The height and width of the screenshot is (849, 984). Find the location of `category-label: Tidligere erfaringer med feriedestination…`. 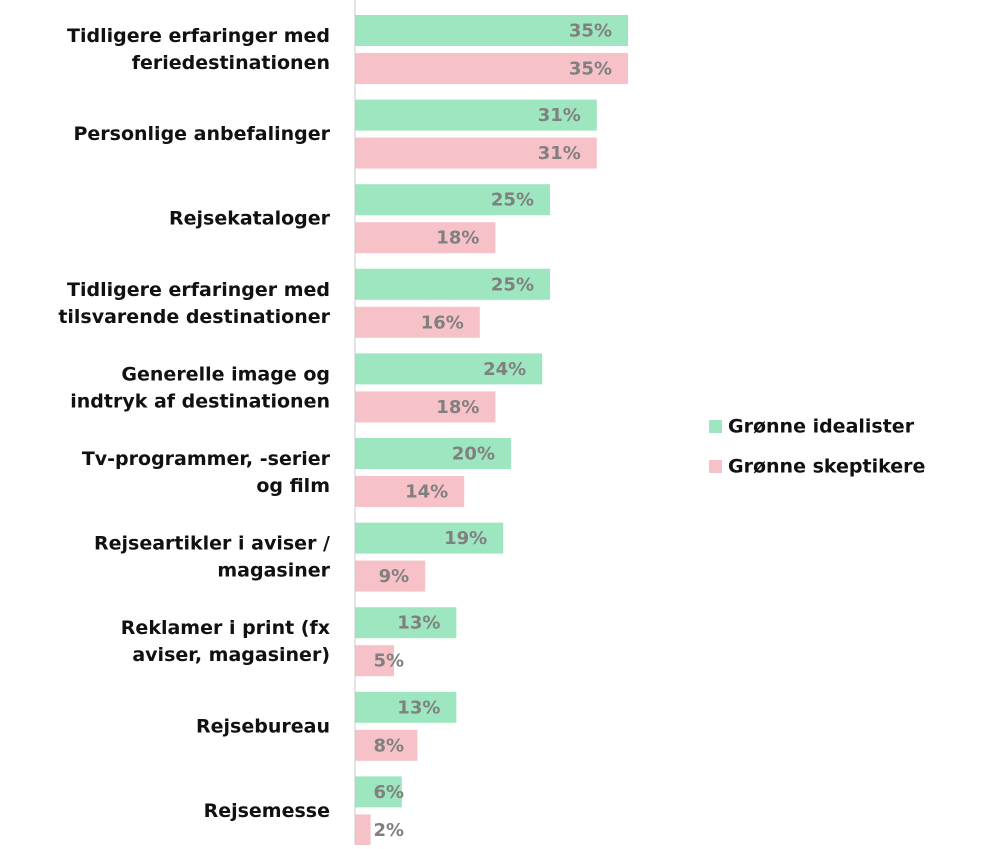

category-label: Tidligere erfaringer med feriedestination… is located at coordinates (198, 49).